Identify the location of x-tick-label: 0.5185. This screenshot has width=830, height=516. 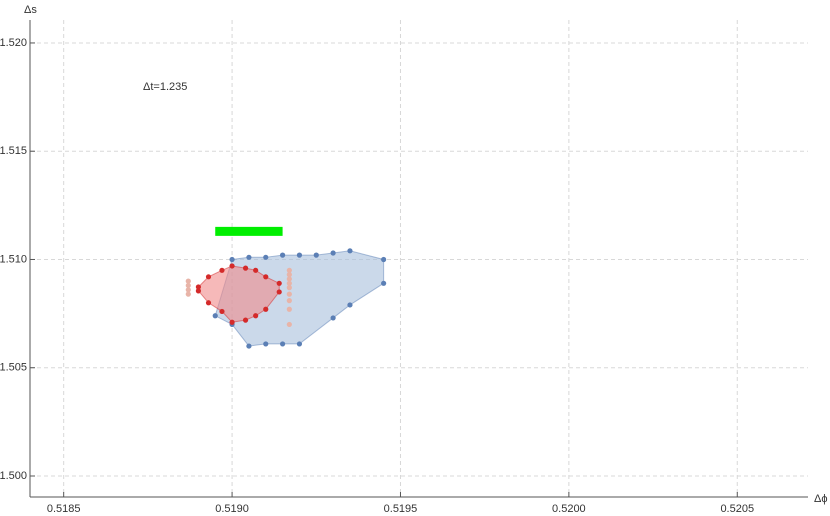
(64, 509).